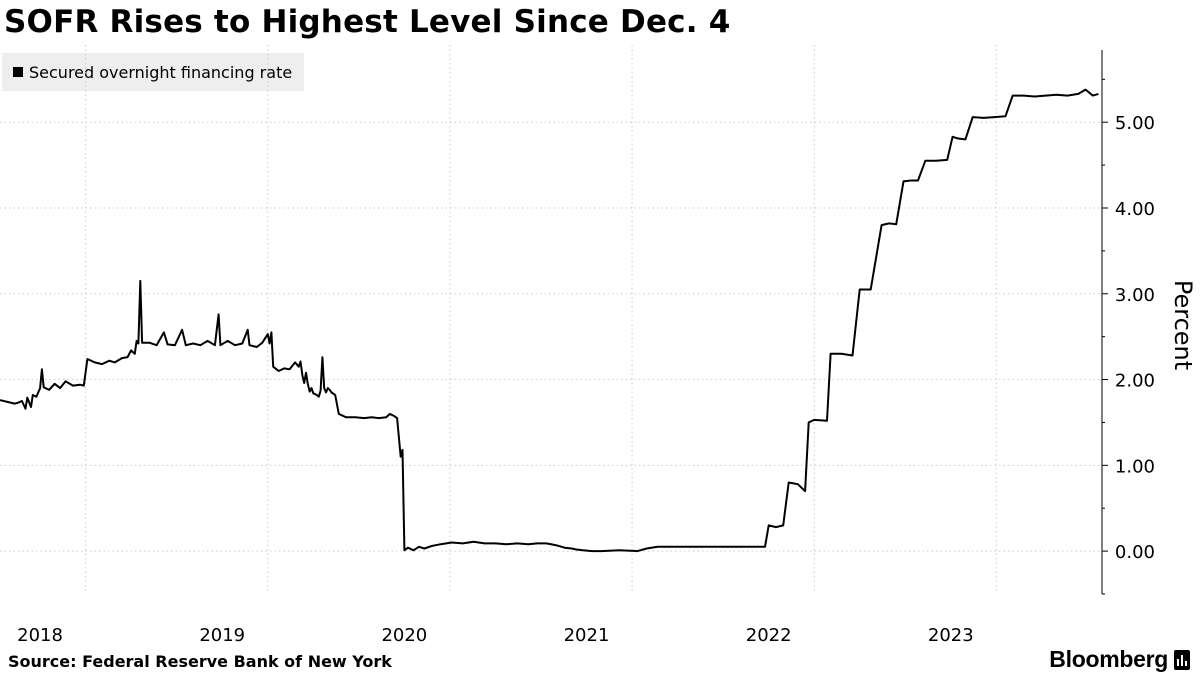 The width and height of the screenshot is (1200, 675). Describe the element at coordinates (1135, 552) in the screenshot. I see `y-tick-label: 0.00` at that location.